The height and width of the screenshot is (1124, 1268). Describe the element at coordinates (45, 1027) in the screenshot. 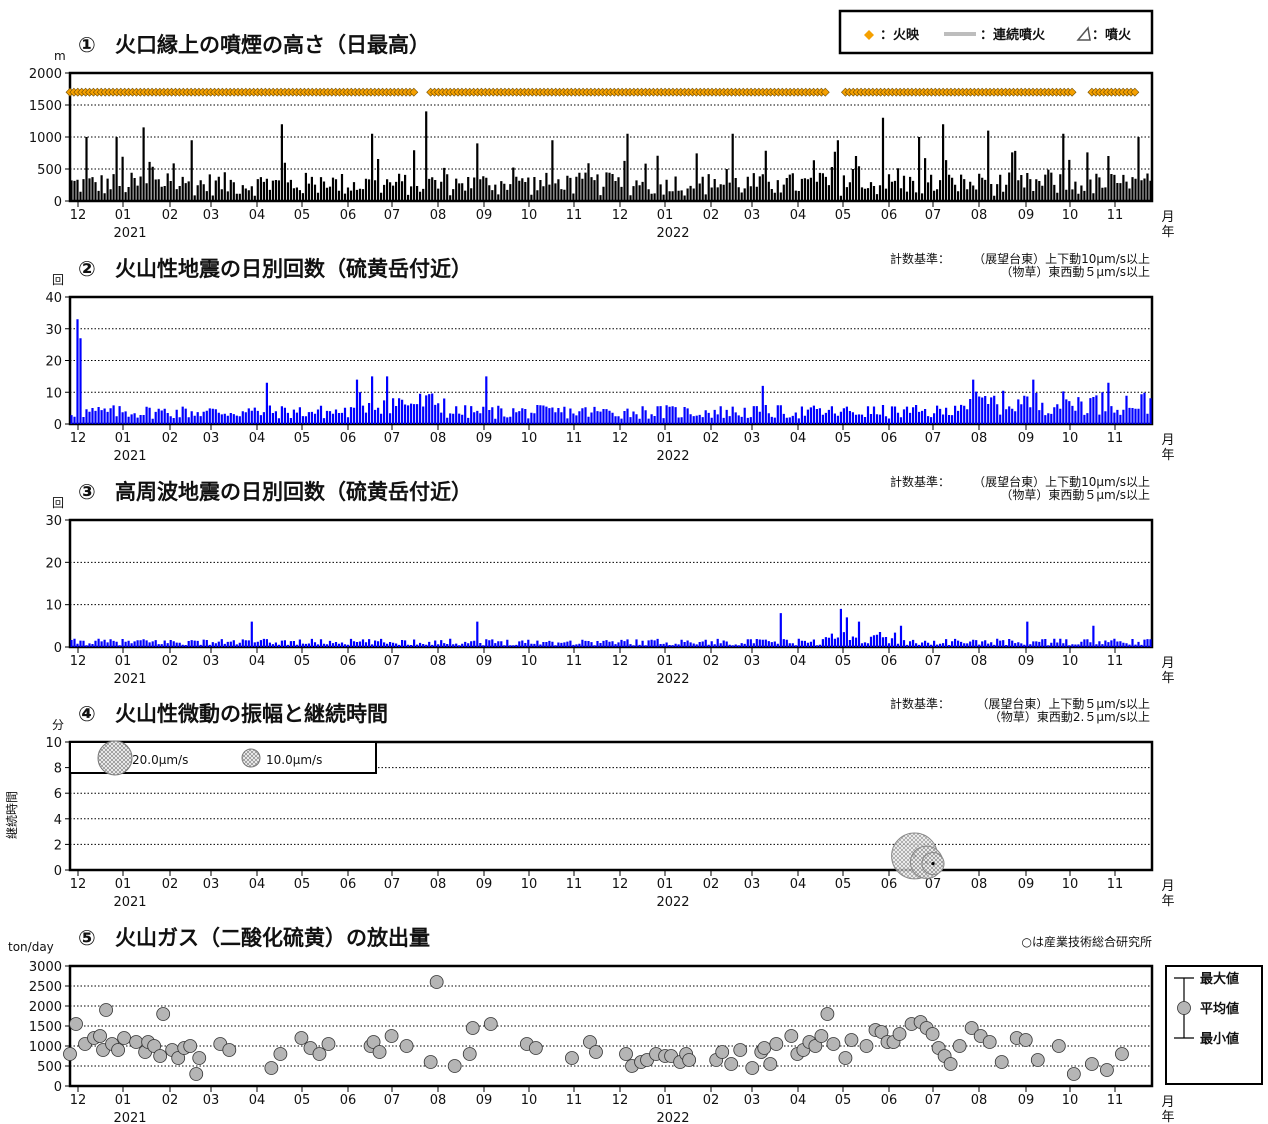

I see `y-tick-label: 1500` at that location.